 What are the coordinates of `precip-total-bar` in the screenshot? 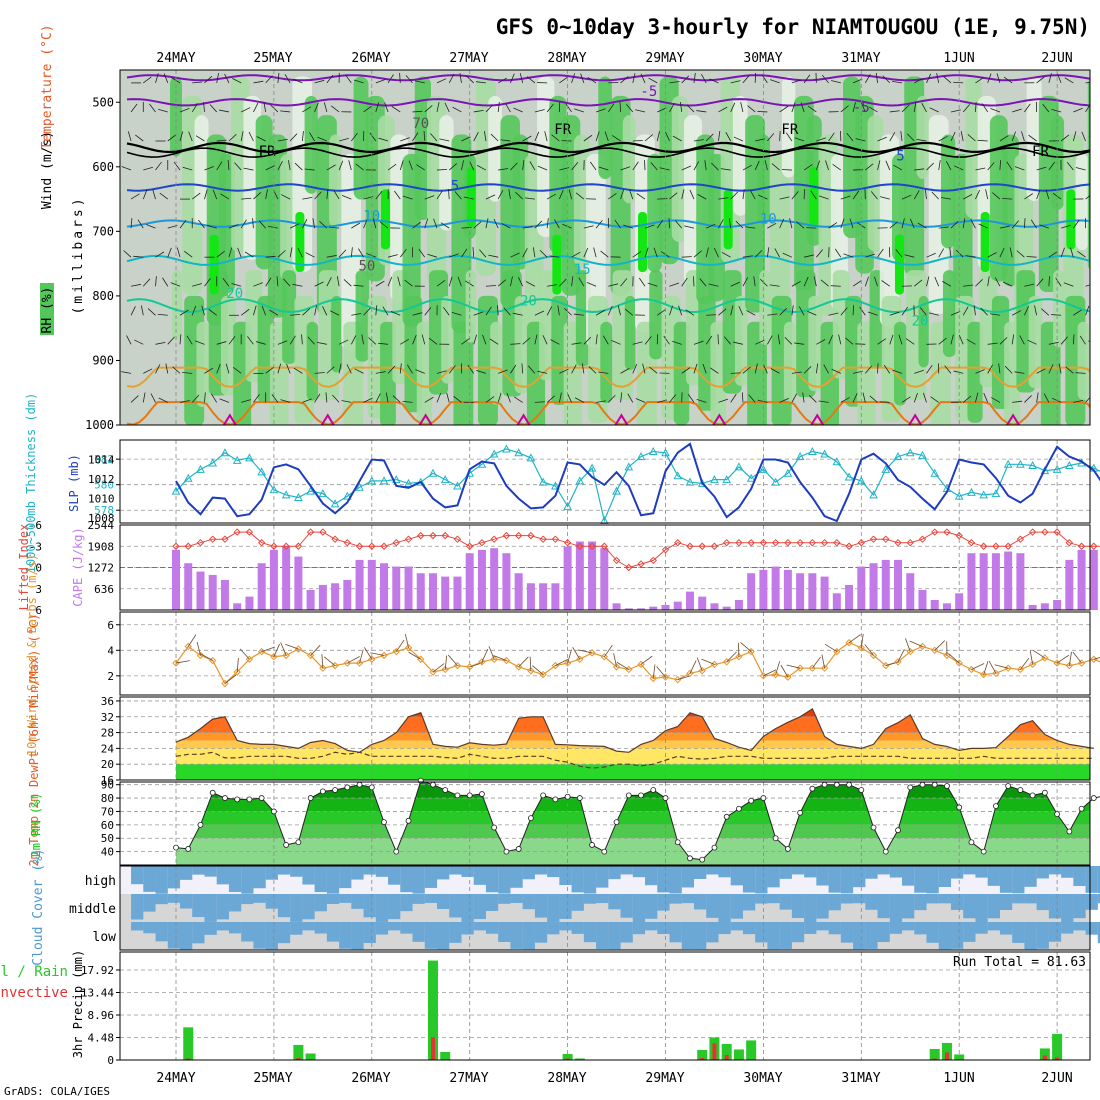 It's located at (579, 1059).